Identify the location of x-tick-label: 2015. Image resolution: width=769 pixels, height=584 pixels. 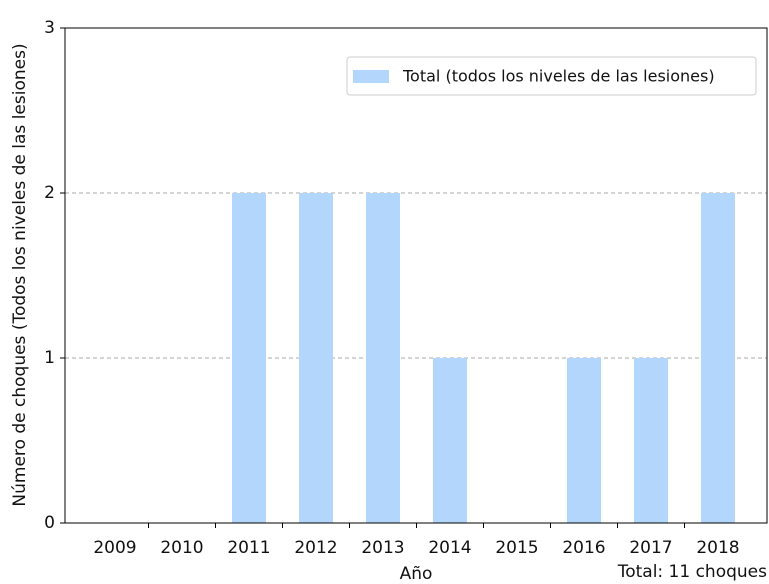
(516, 548).